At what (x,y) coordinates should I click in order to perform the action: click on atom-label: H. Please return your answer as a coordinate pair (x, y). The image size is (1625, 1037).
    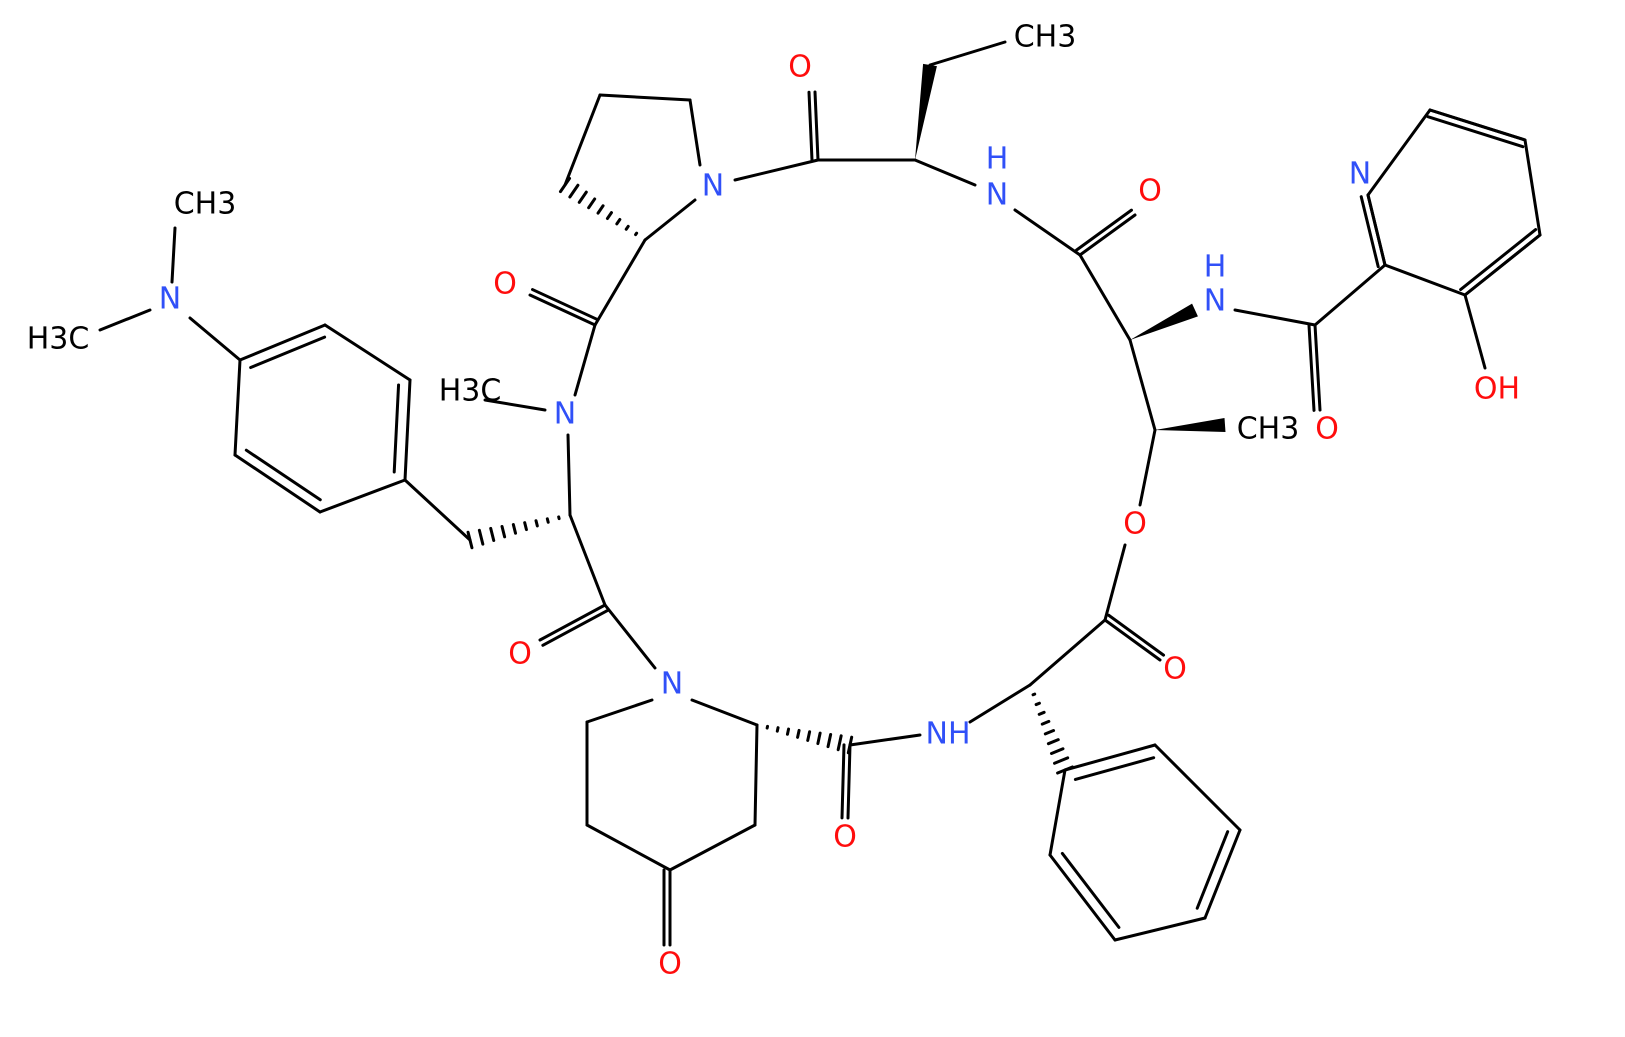
    Looking at the image, I should click on (997, 159).